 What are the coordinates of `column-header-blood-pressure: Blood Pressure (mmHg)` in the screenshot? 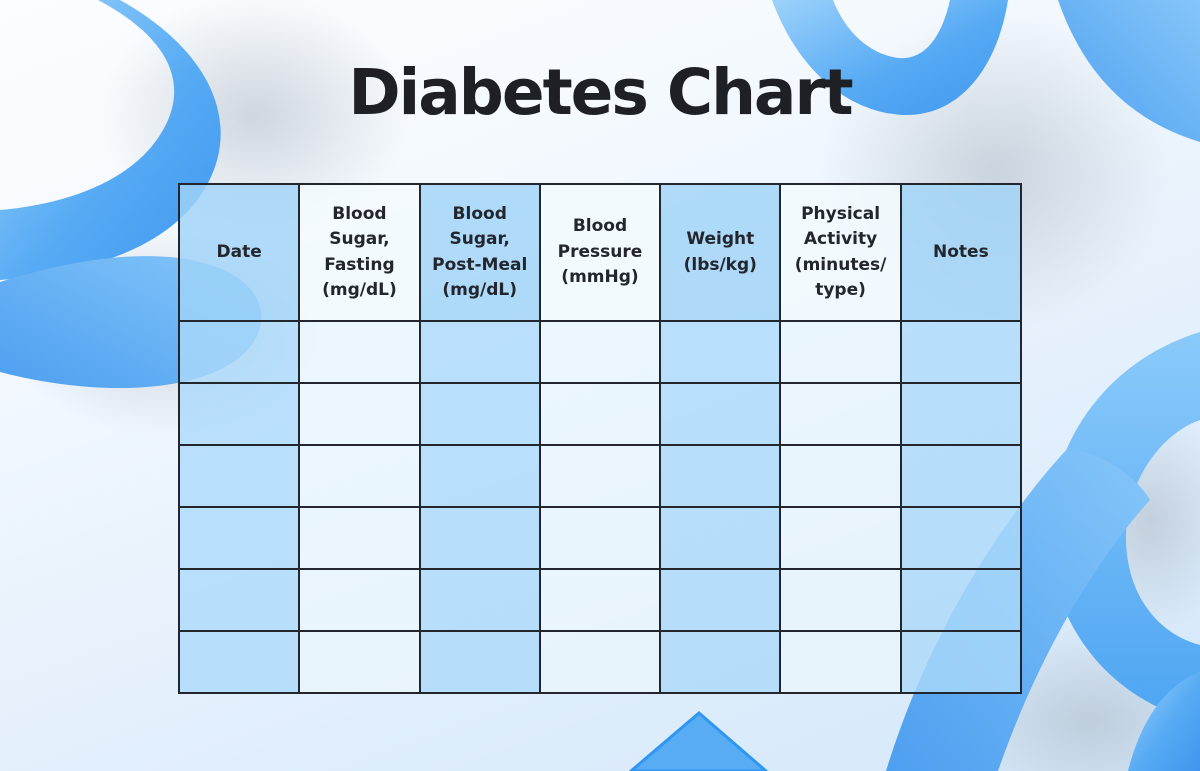 It's located at (600, 252).